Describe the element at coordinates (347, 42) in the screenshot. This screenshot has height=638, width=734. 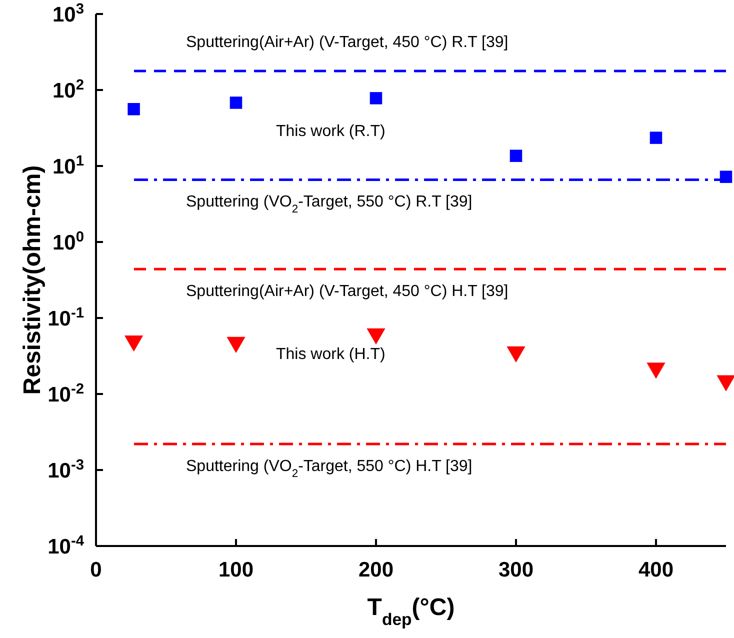
I see `ref-line-label: Sputtering(Air+Ar) (V-Target, 450 °C) R.T [39]` at that location.